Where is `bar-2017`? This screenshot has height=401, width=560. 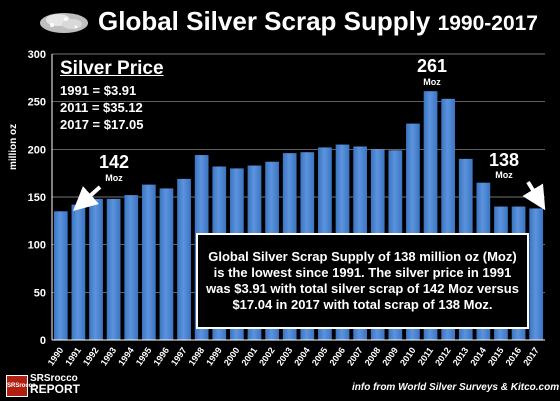 bar-2017 is located at coordinates (536, 274).